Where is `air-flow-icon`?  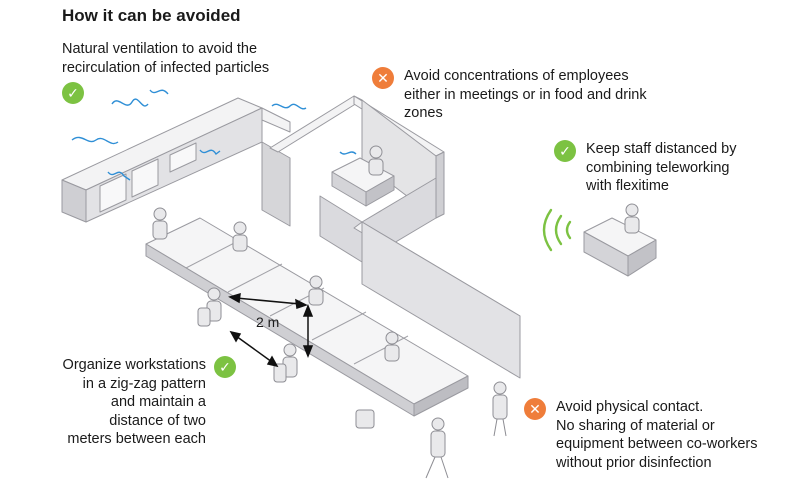
air-flow-icon is located at coordinates (214, 135).